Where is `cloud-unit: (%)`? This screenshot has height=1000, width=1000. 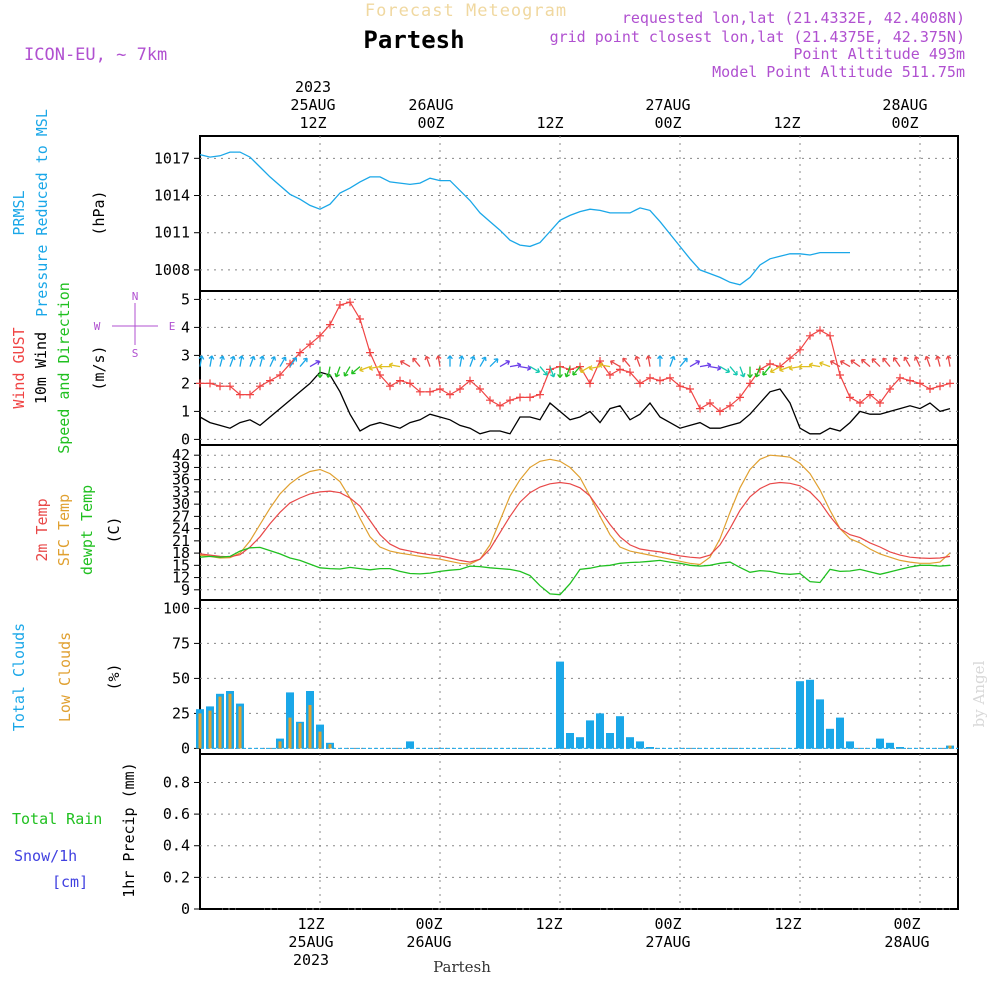 cloud-unit: (%) is located at coordinates (114, 676).